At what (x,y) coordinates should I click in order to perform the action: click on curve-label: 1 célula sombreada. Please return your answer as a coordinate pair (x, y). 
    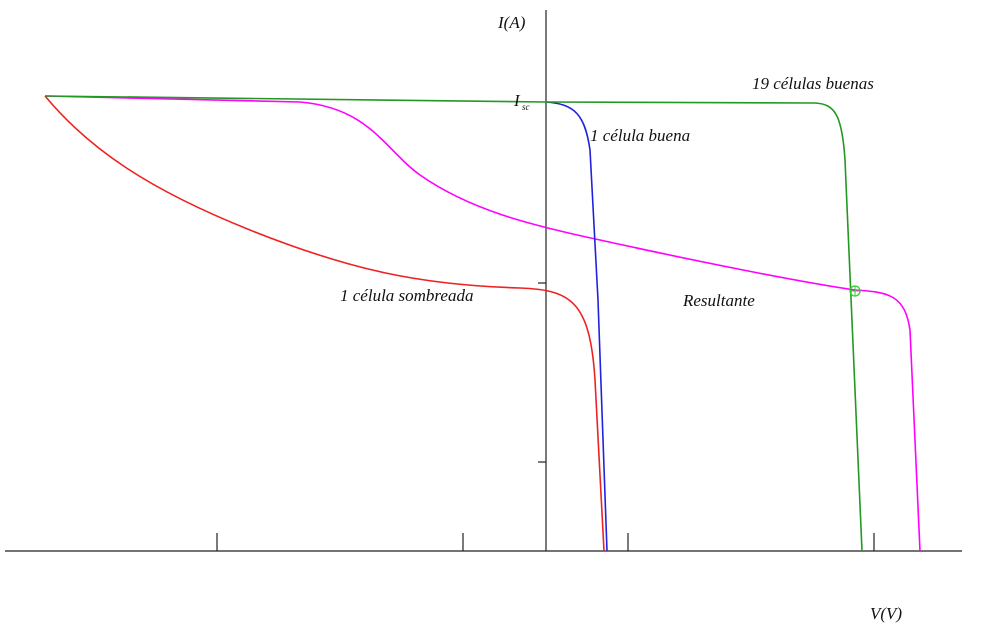
    Looking at the image, I should click on (406, 295).